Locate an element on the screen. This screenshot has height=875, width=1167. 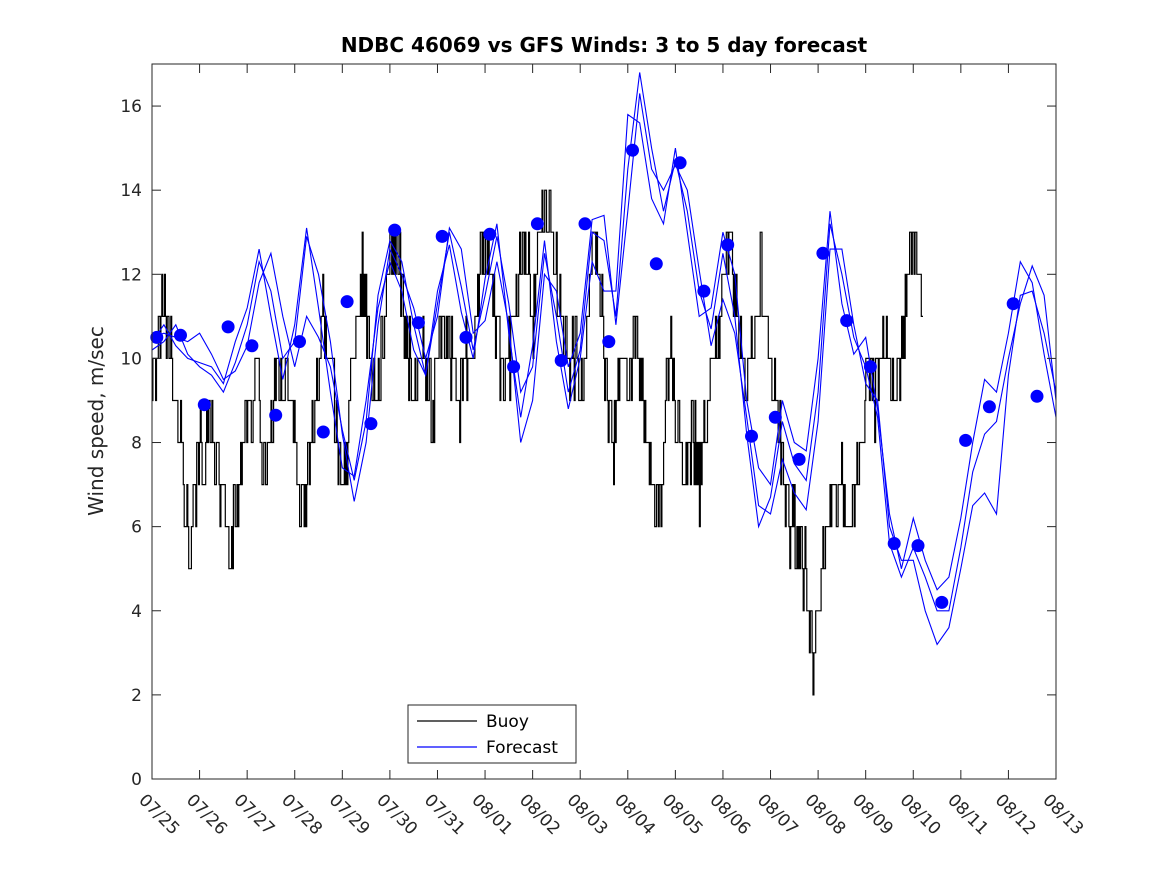
legend: Buoy Forecast is located at coordinates (492, 734).